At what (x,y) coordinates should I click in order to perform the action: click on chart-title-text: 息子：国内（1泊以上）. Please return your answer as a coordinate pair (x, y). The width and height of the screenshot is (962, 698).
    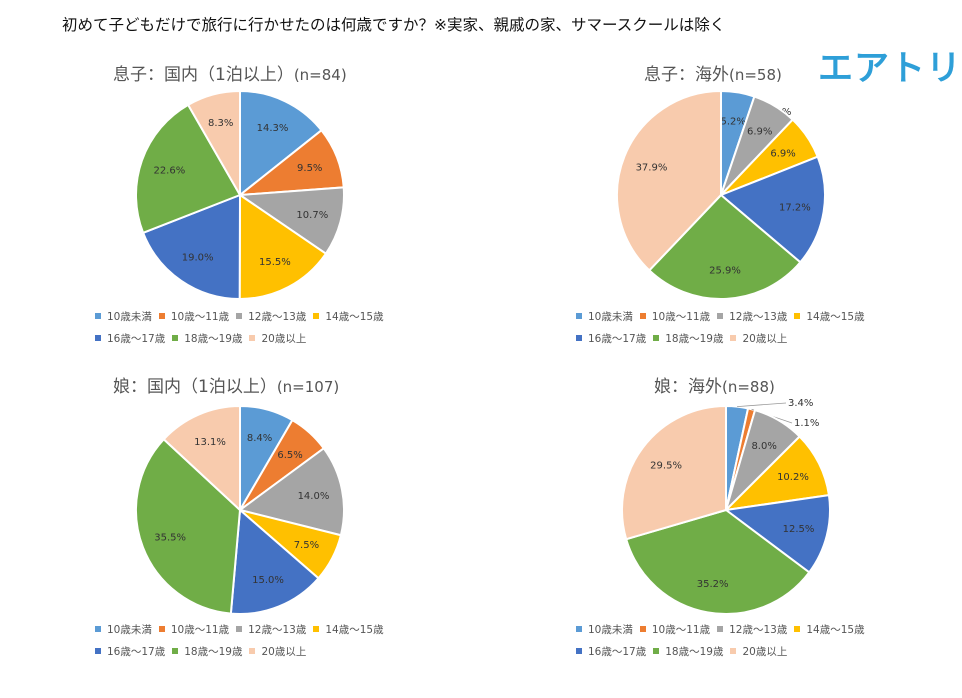
    Looking at the image, I should click on (203, 75).